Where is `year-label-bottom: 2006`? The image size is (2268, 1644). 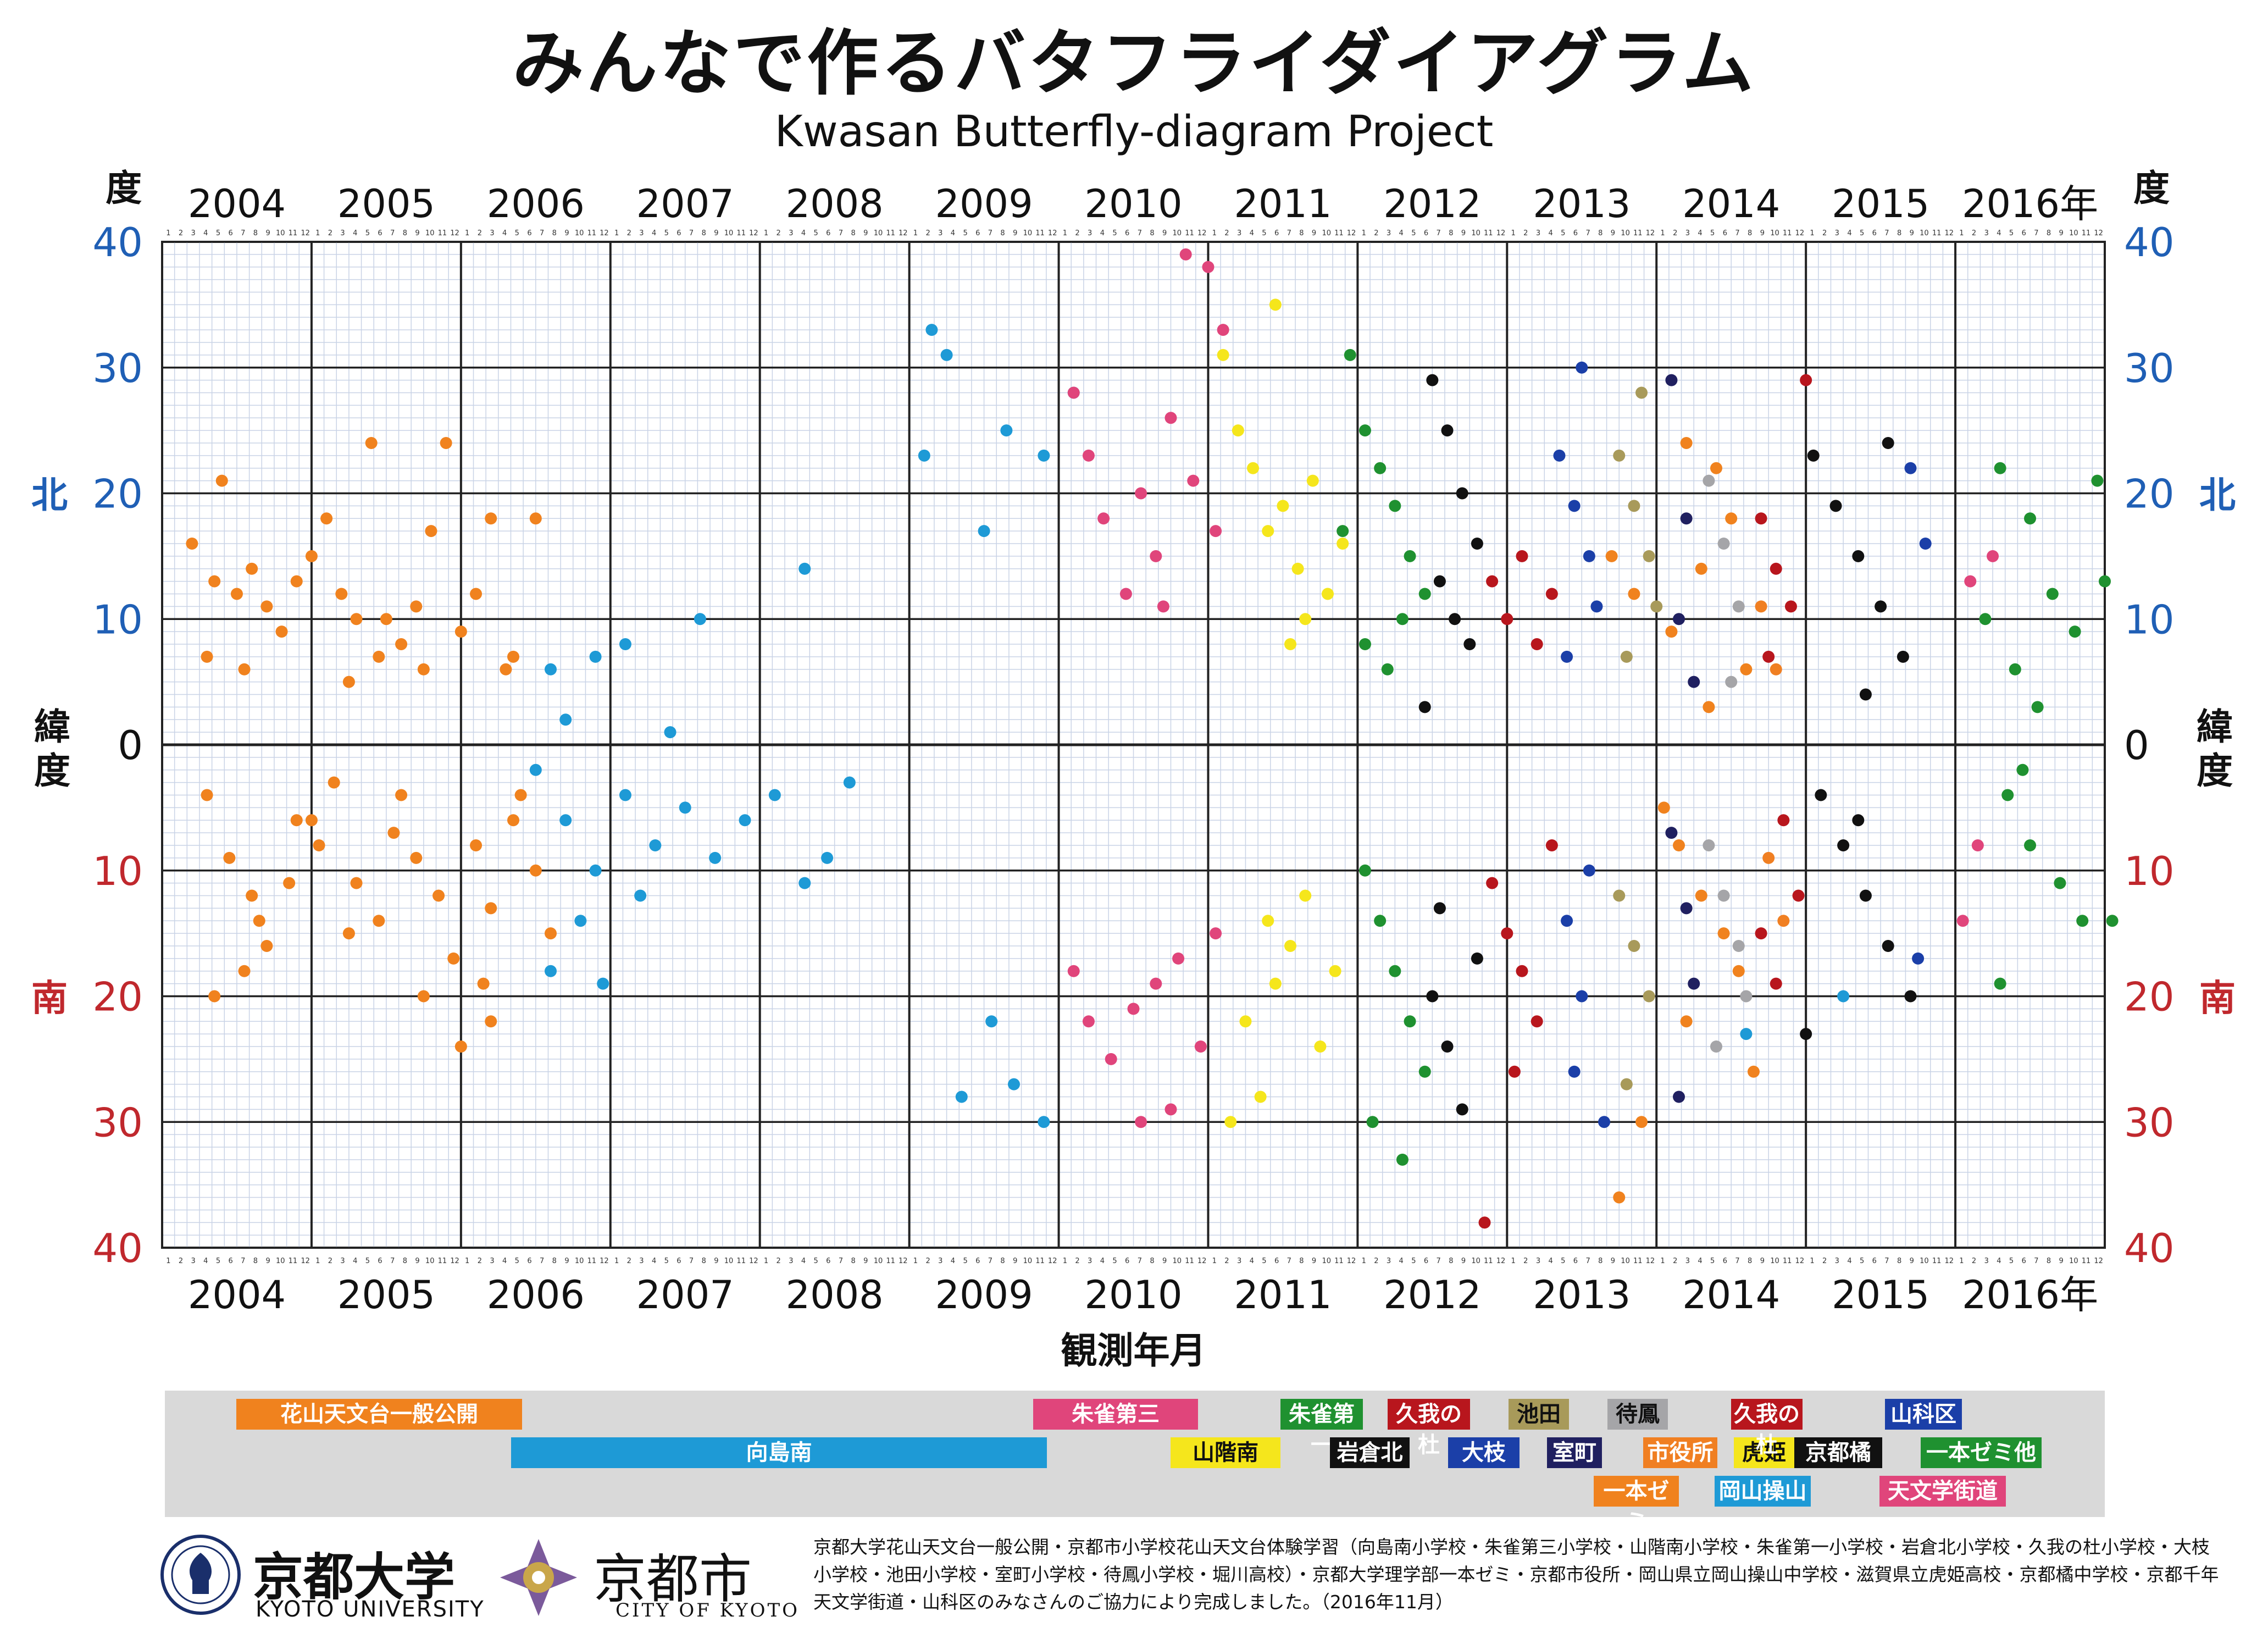
year-label-bottom: 2006 is located at coordinates (536, 1295).